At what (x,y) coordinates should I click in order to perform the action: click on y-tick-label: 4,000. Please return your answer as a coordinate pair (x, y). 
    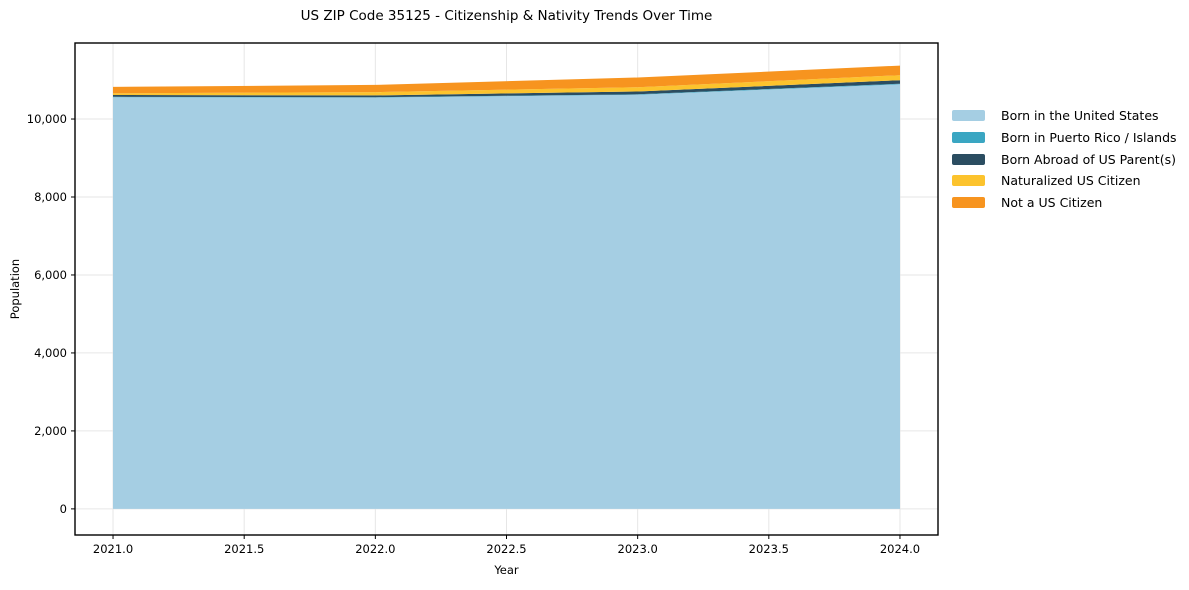
    Looking at the image, I should click on (50, 353).